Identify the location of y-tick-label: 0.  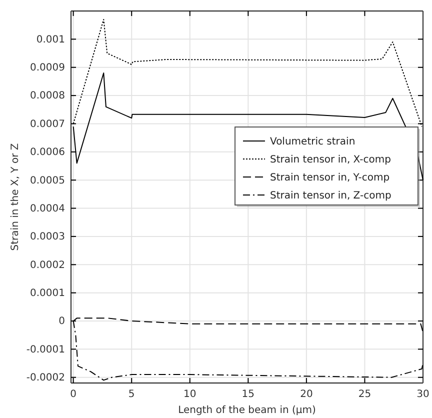
(61, 322).